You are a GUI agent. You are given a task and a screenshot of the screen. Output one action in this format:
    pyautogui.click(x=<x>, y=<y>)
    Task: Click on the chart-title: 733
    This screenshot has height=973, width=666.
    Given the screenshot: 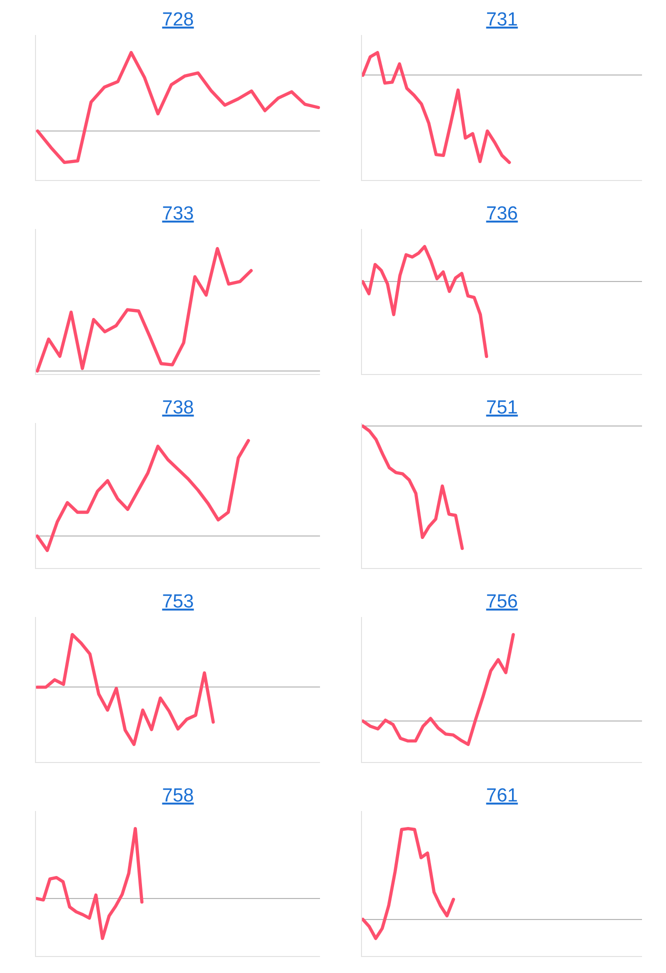 What is the action you would take?
    pyautogui.click(x=178, y=214)
    